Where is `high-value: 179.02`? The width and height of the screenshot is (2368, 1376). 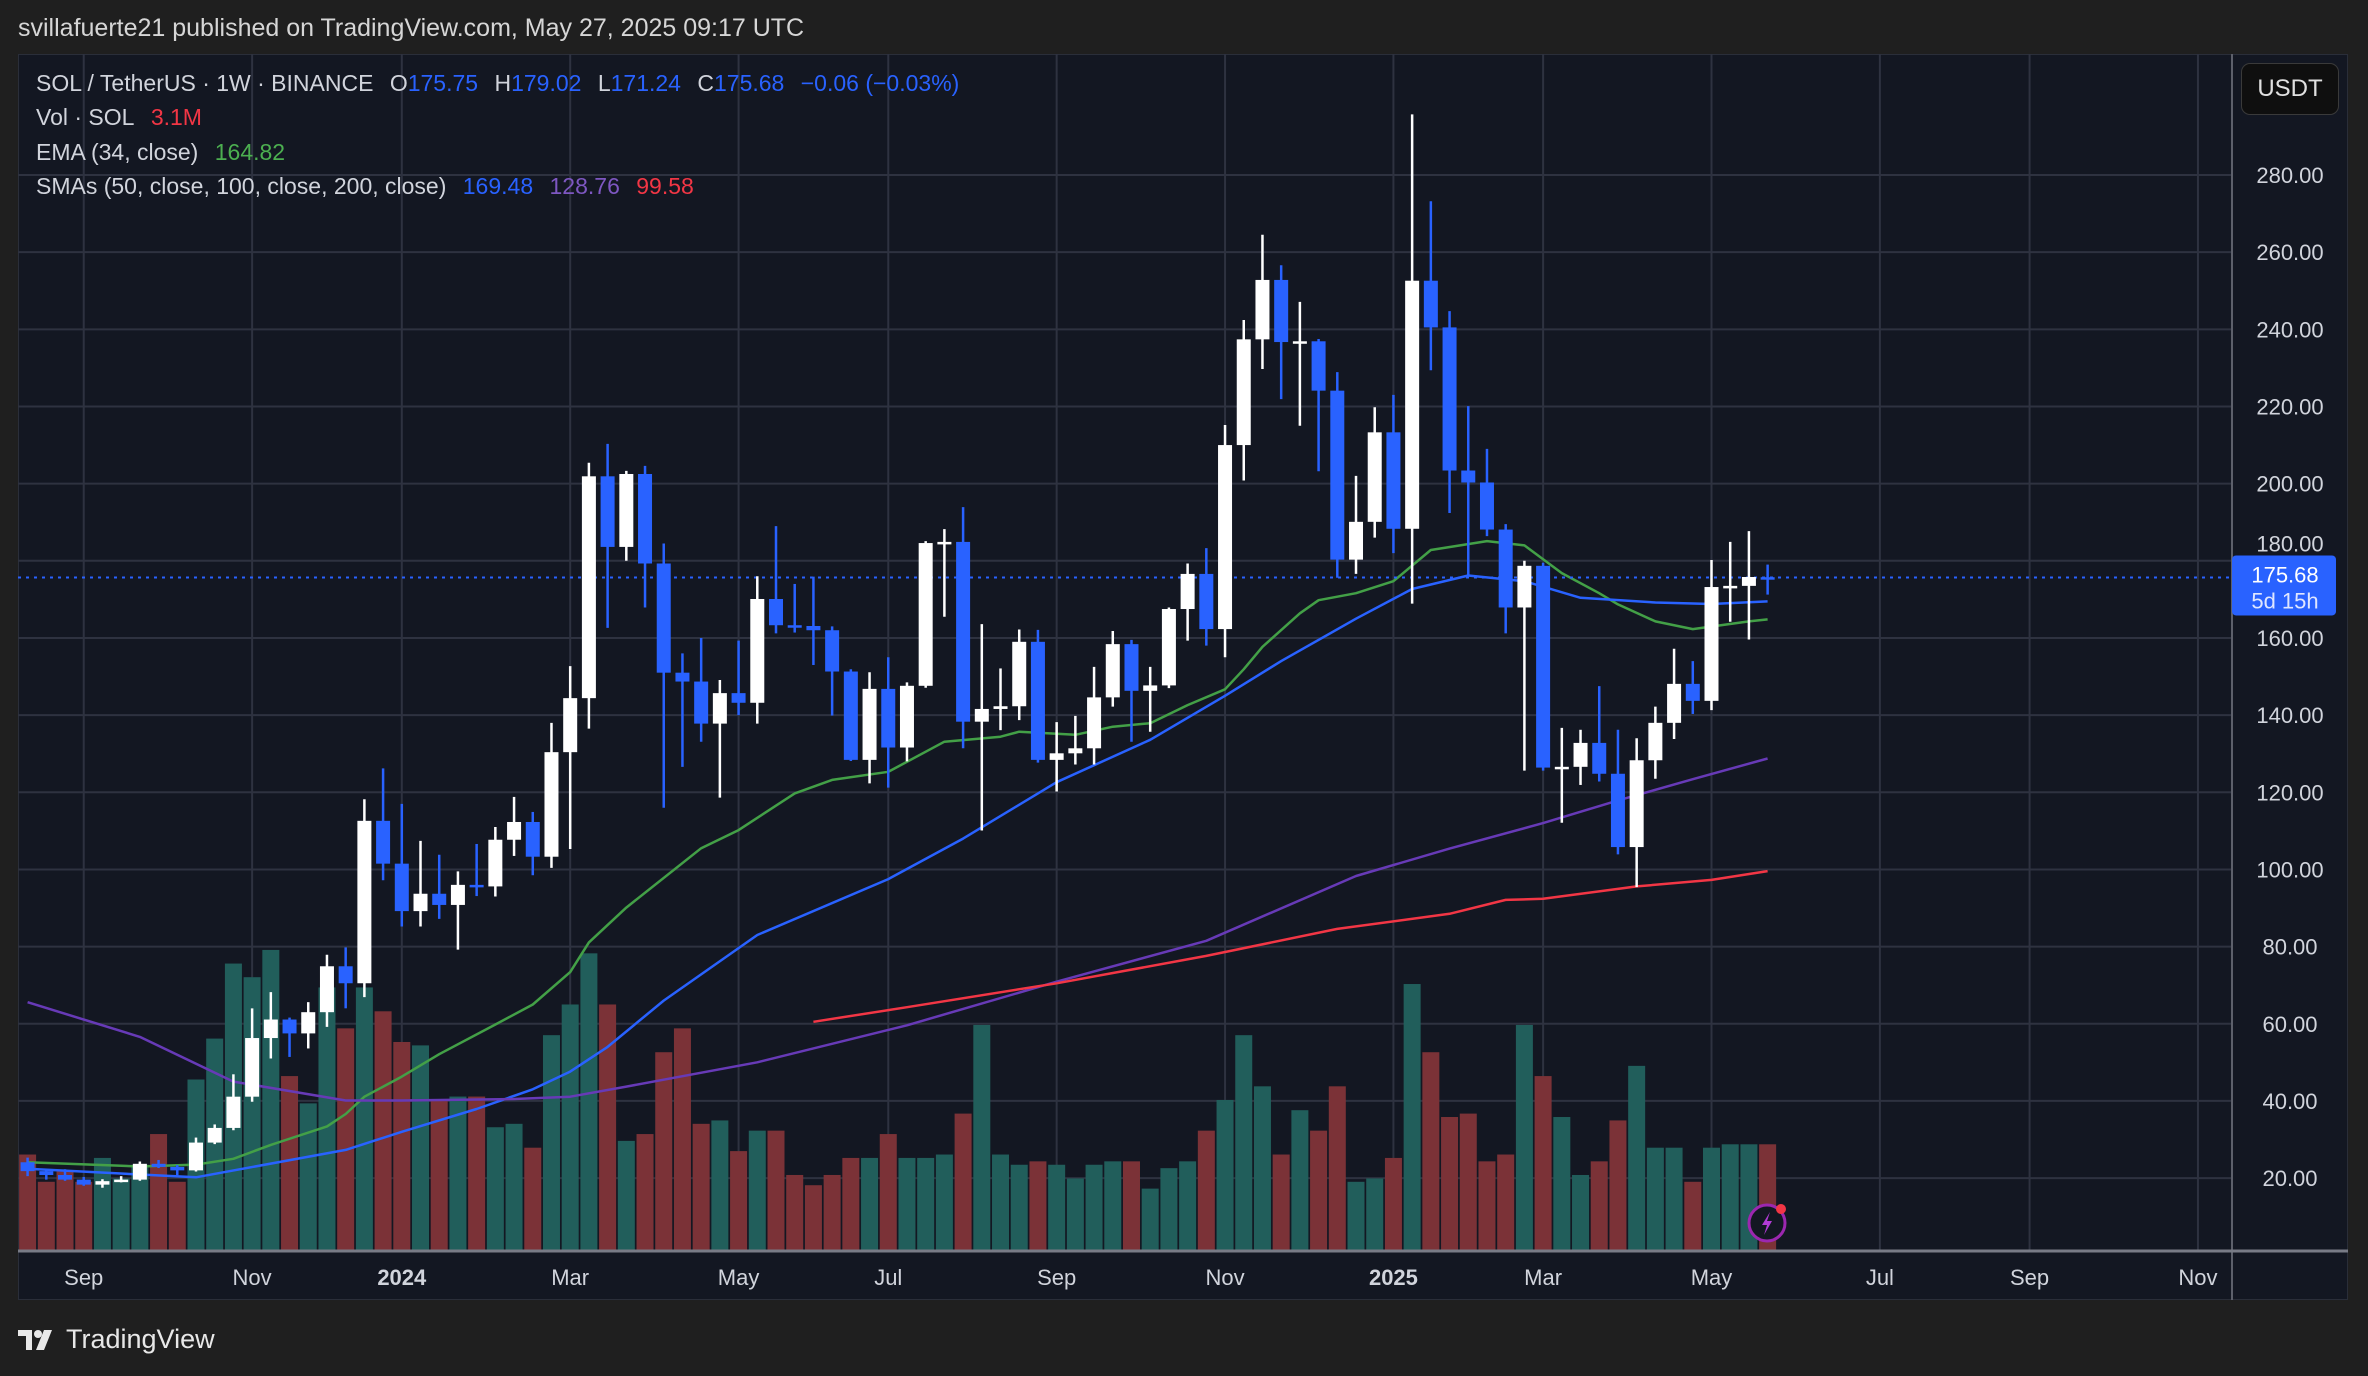 high-value: 179.02 is located at coordinates (546, 83).